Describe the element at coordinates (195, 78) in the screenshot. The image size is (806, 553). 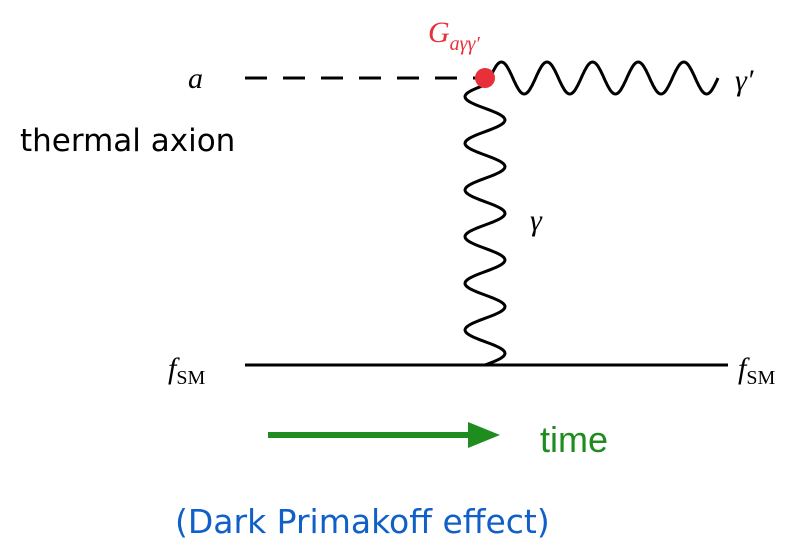
I see `axion-label: a` at that location.